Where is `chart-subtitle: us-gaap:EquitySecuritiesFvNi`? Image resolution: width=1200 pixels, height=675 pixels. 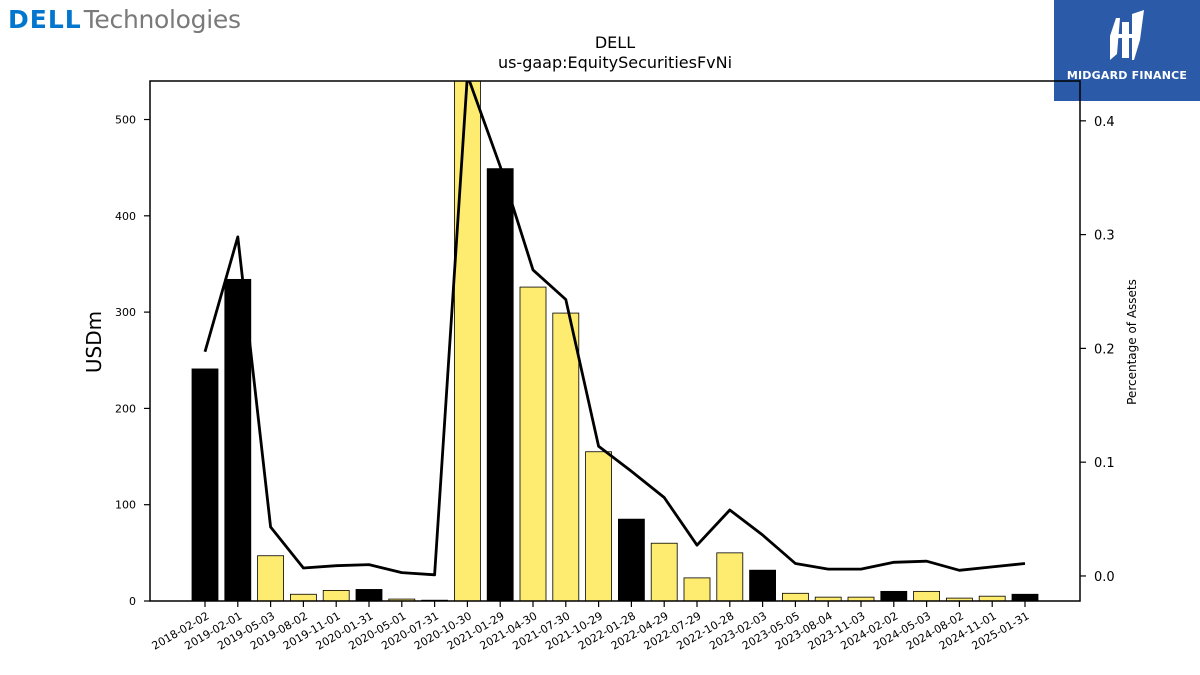 chart-subtitle: us-gaap:EquitySecuritiesFvNi is located at coordinates (615, 62).